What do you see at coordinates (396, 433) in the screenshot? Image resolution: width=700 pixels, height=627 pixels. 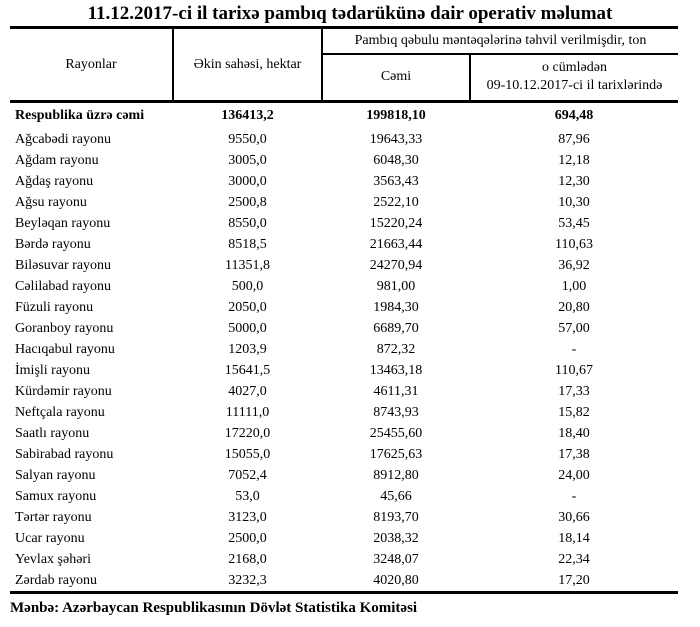 I see `total-cell: 25455,60` at bounding box center [396, 433].